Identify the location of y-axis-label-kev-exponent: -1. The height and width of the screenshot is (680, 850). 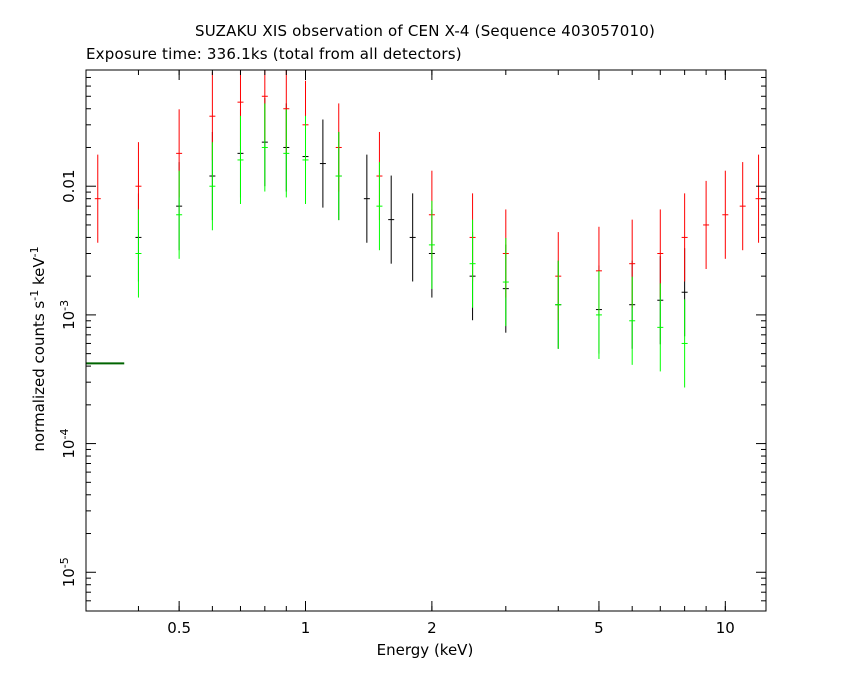
(34, 251).